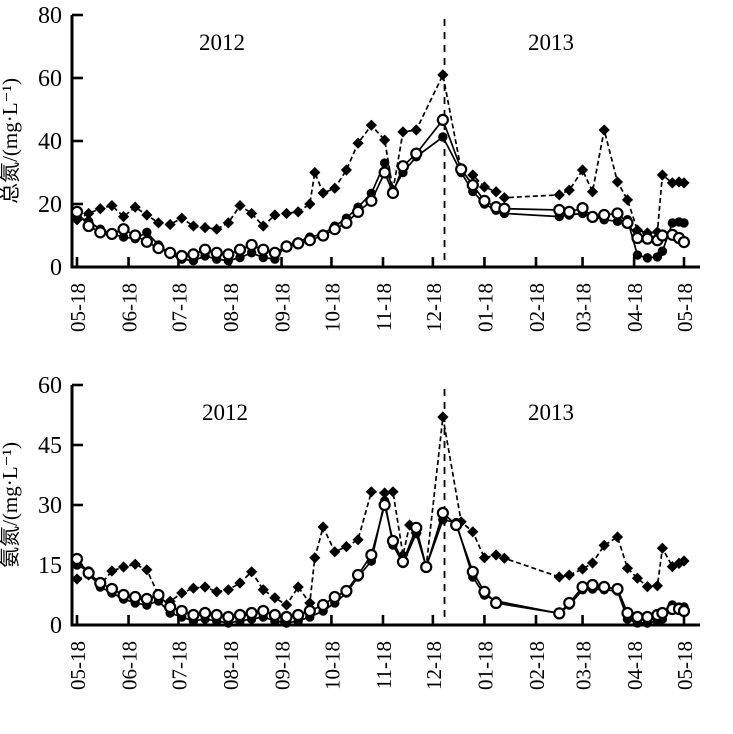  I want to click on x-tick-label: 07-18, so click(179, 665).